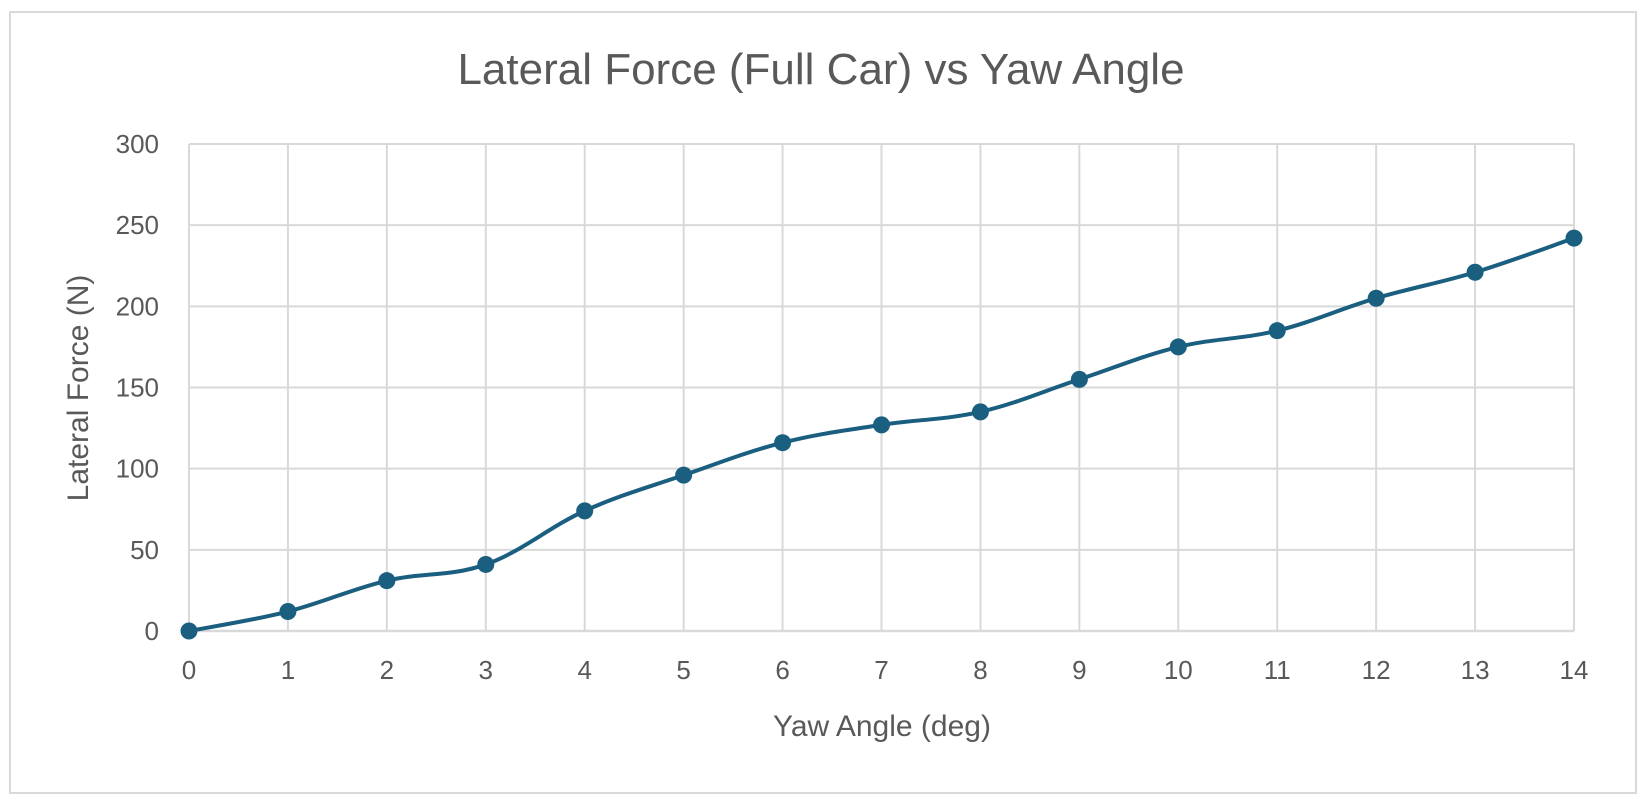 This screenshot has height=799, width=1642. I want to click on x-tick-label: 12, so click(1376, 670).